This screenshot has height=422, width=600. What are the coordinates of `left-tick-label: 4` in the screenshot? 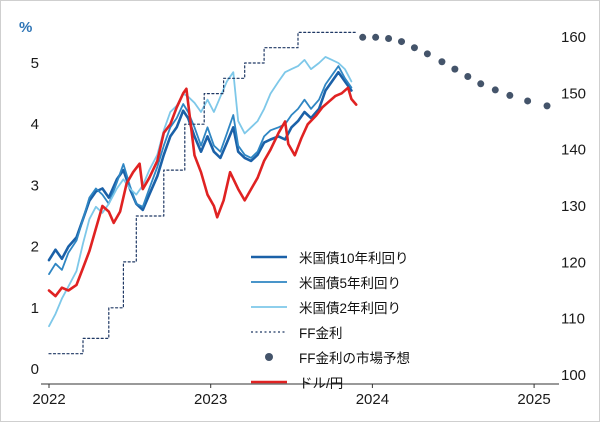 It's located at (35, 124).